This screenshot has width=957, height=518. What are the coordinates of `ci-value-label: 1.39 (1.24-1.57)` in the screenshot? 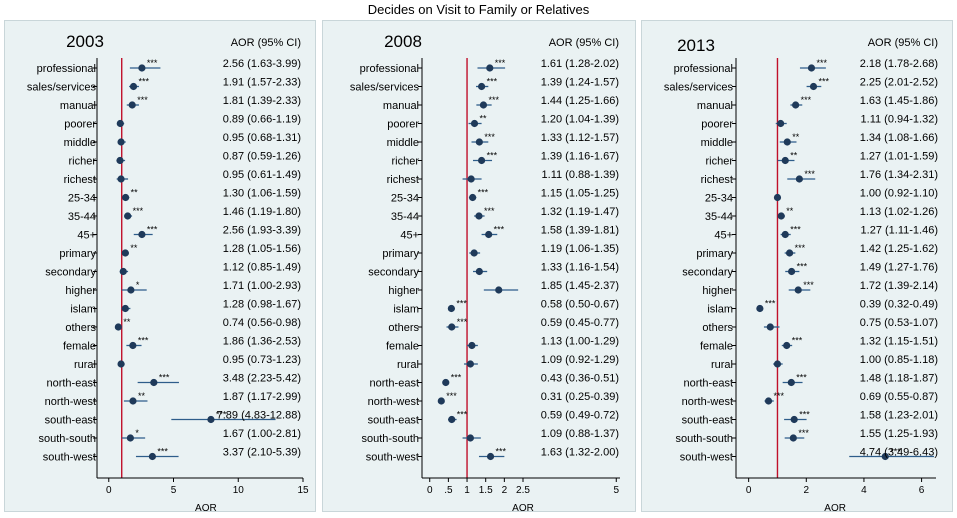 It's located at (580, 83).